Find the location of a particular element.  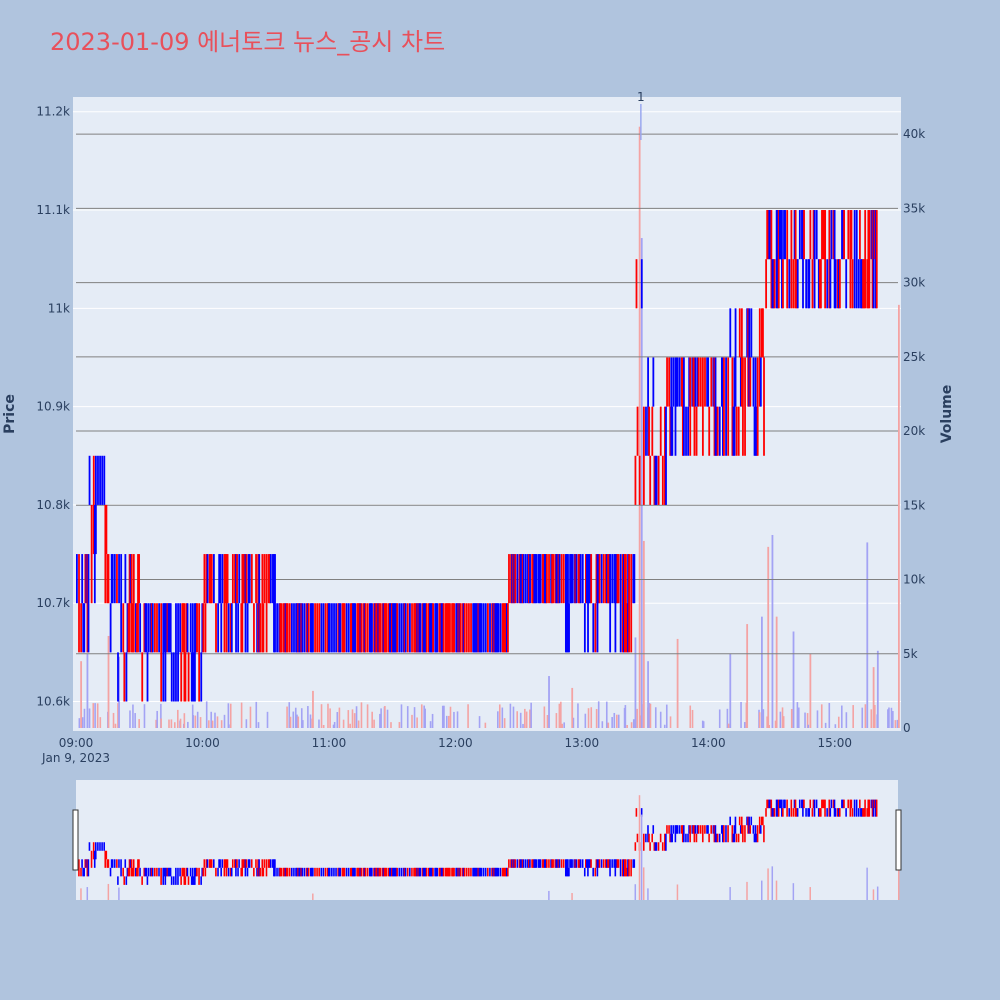

price-tick-label: 11.2k is located at coordinates (53, 112).